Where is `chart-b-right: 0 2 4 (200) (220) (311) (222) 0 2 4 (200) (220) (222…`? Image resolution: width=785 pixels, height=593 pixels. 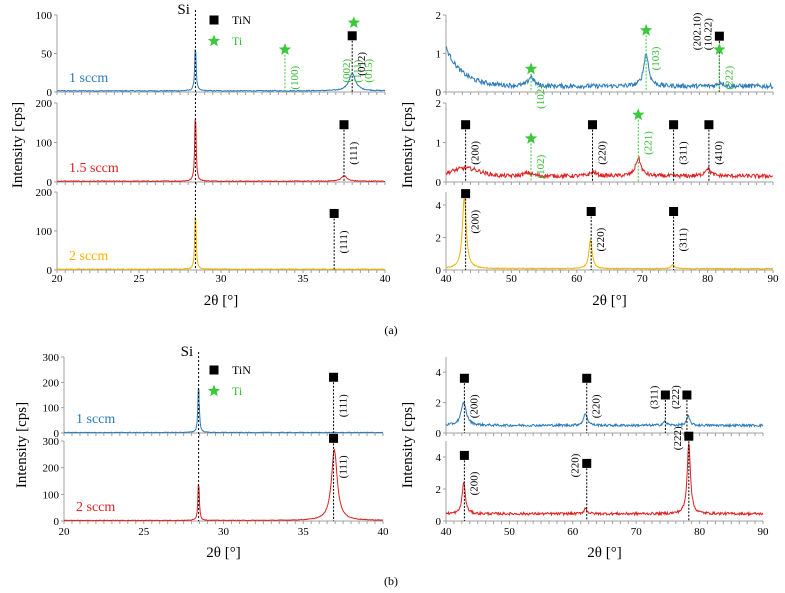 chart-b-right: 0 2 4 (200) (220) (311) (222) 0 2 4 (200) (220) (222… is located at coordinates (603, 459).